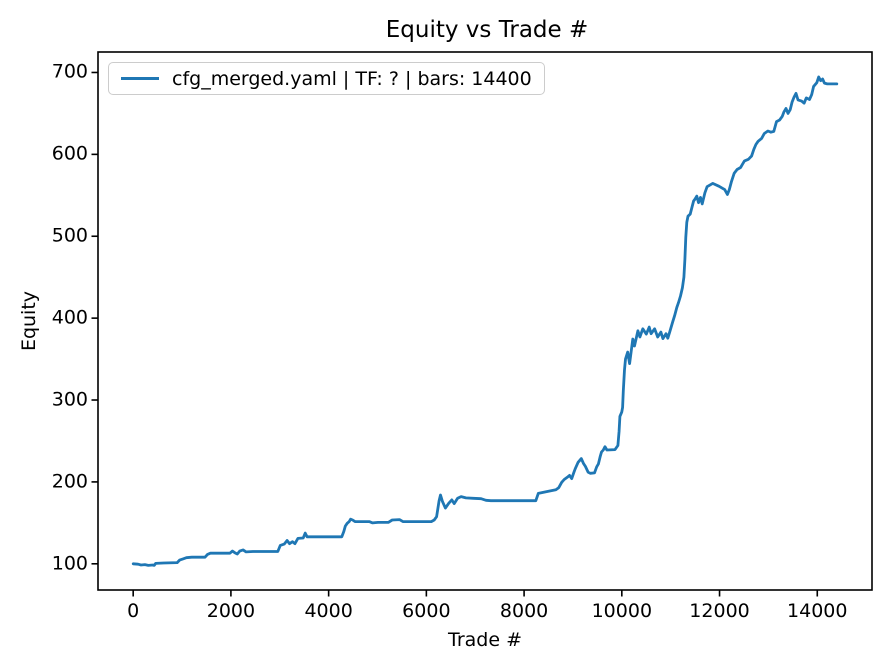  What do you see at coordinates (817, 611) in the screenshot?
I see `x-tick-label: 14000` at bounding box center [817, 611].